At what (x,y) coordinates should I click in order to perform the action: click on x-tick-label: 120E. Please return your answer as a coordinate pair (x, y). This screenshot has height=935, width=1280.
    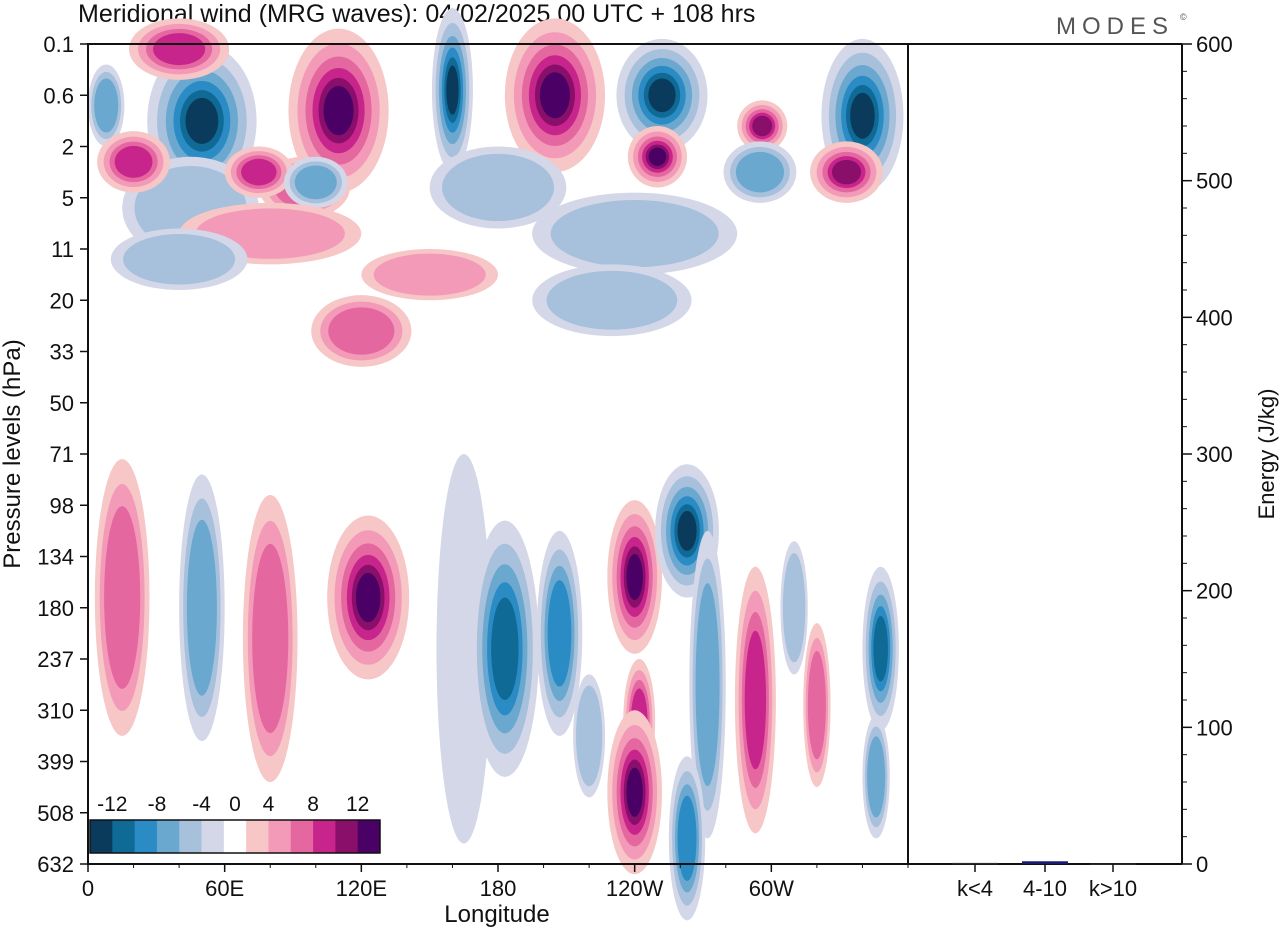
    Looking at the image, I should click on (361, 888).